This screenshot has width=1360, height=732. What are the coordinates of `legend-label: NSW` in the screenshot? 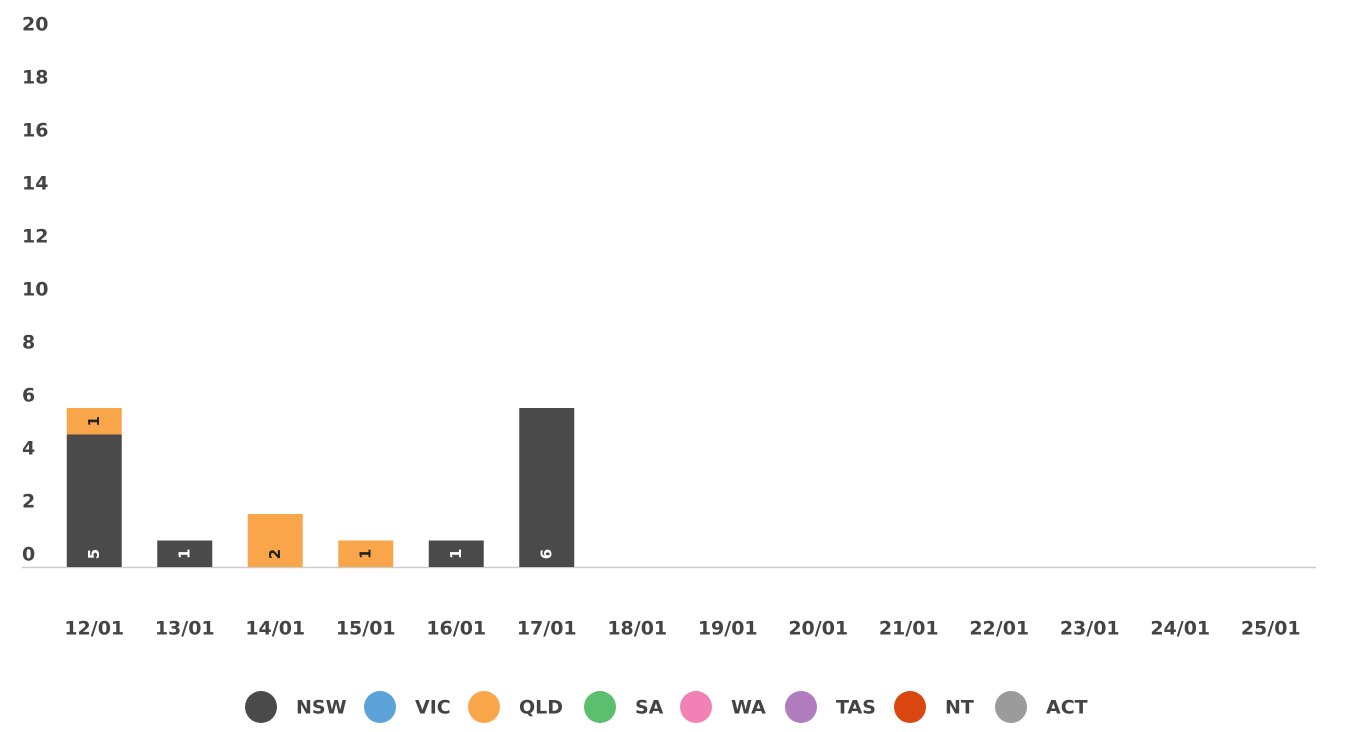 It's located at (321, 708).